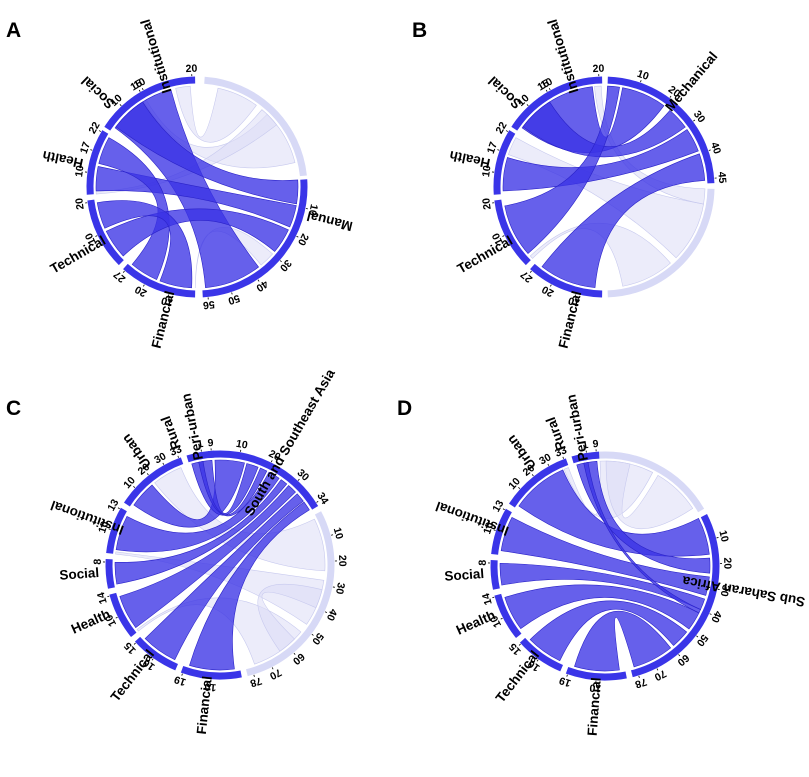 This screenshot has height=777, width=809. Describe the element at coordinates (233, 299) in the screenshot. I see `tick-label: 50` at that location.